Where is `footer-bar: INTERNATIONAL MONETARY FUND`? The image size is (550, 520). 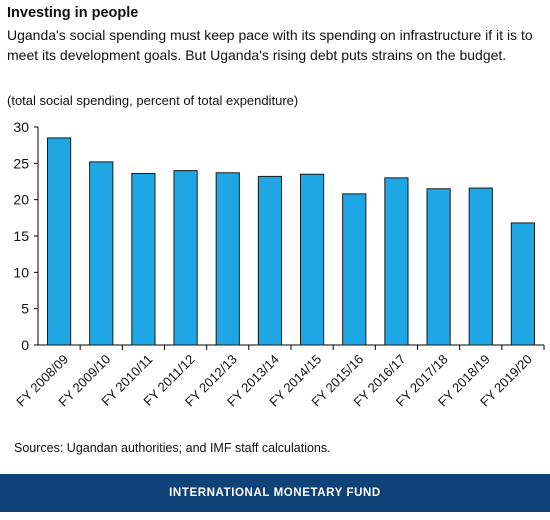
footer-bar: INTERNATIONAL MONETARY FUND is located at coordinates (275, 493).